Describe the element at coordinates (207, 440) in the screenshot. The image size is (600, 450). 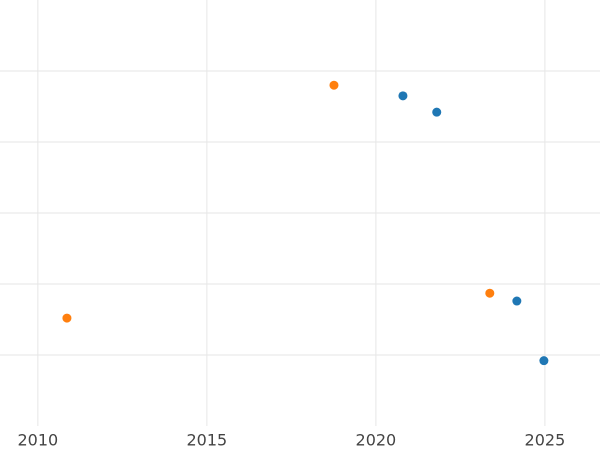
I see `x-tick-label: 2015` at that location.